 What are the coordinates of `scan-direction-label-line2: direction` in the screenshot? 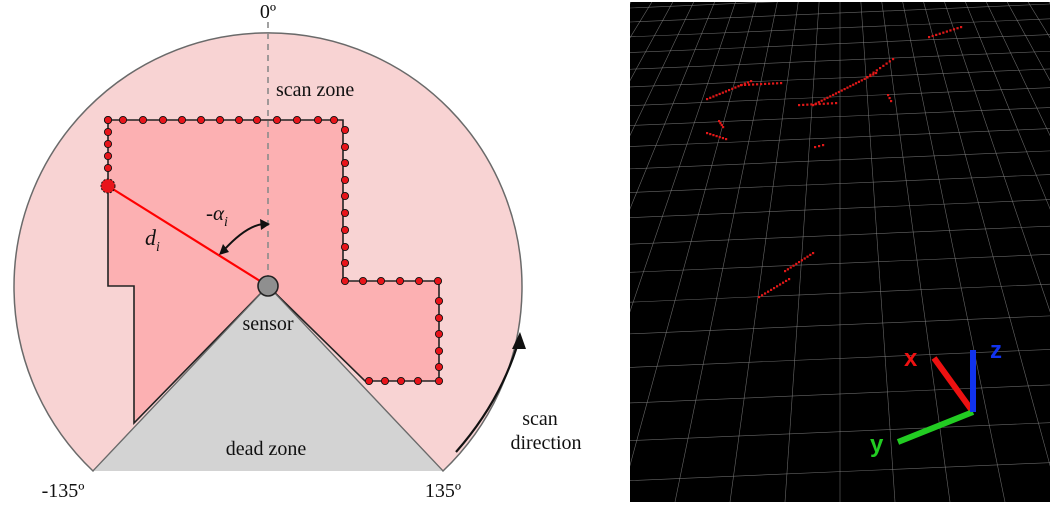 It's located at (545, 443).